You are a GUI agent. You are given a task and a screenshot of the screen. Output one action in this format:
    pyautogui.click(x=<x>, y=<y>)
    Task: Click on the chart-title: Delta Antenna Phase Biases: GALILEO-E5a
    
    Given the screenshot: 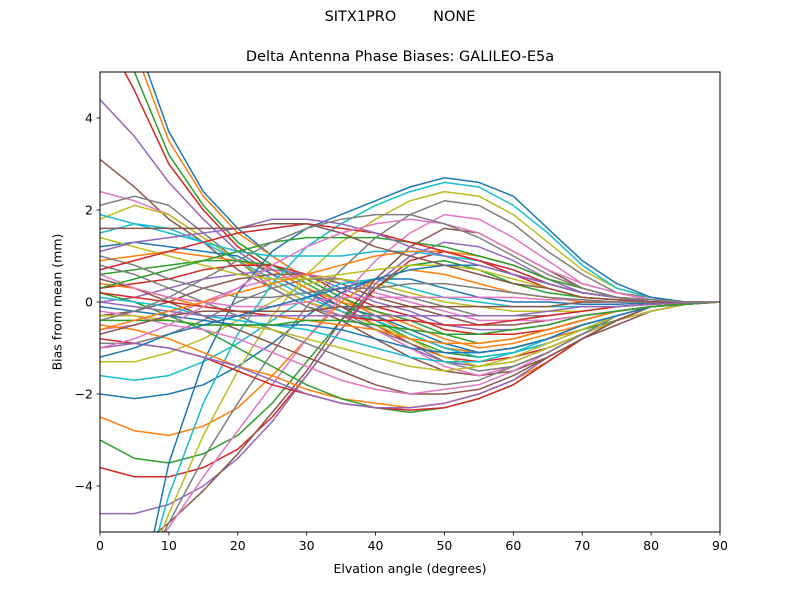 What is the action you would take?
    pyautogui.click(x=400, y=57)
    